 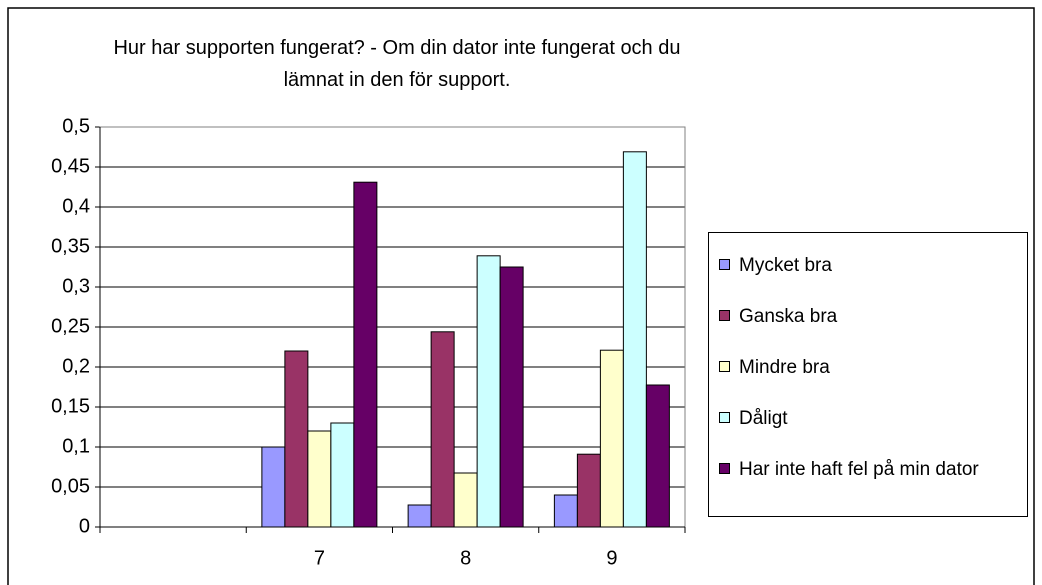 What do you see at coordinates (76, 366) in the screenshot?
I see `y-tick-label: 0,2` at bounding box center [76, 366].